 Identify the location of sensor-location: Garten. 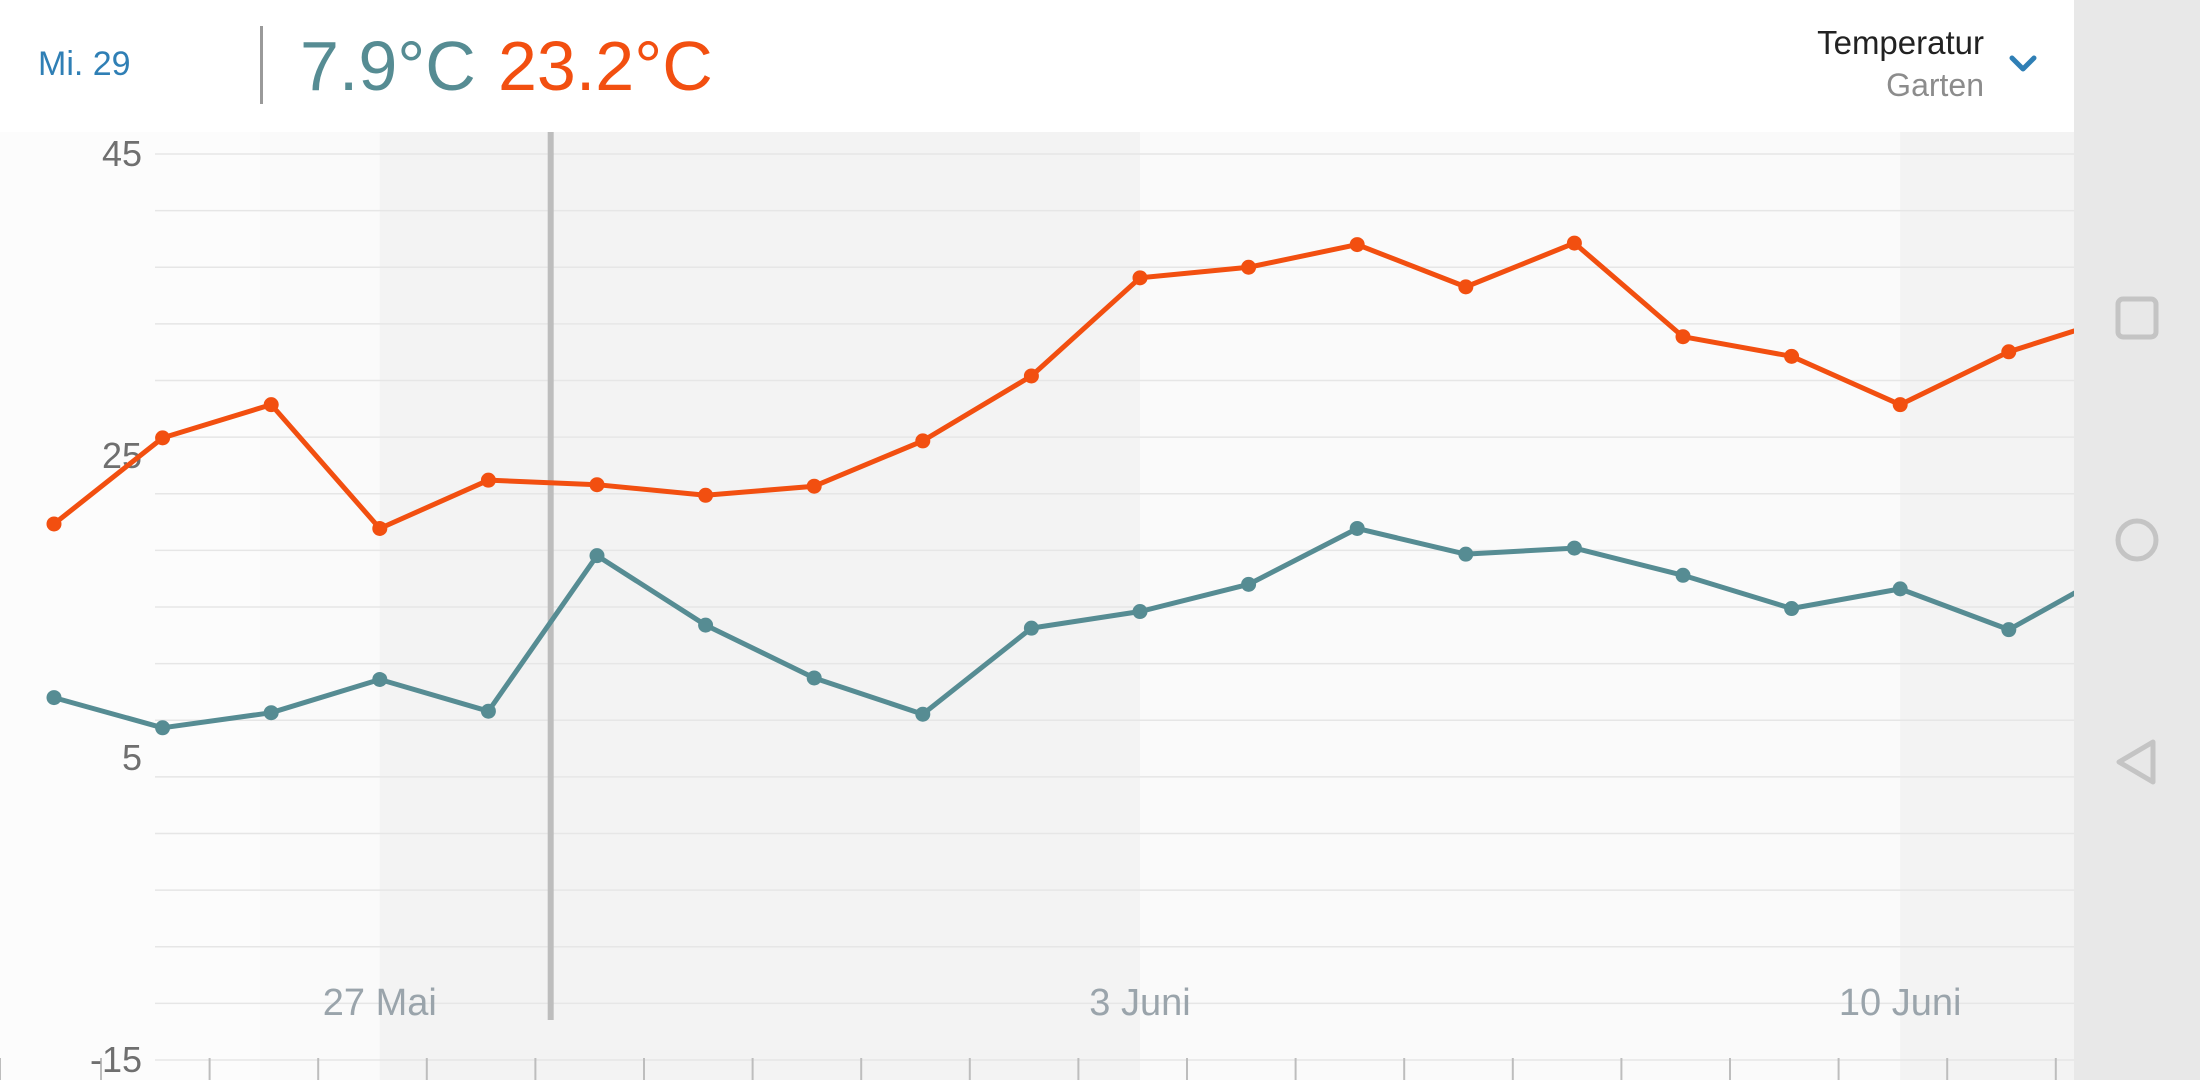
(1935, 85).